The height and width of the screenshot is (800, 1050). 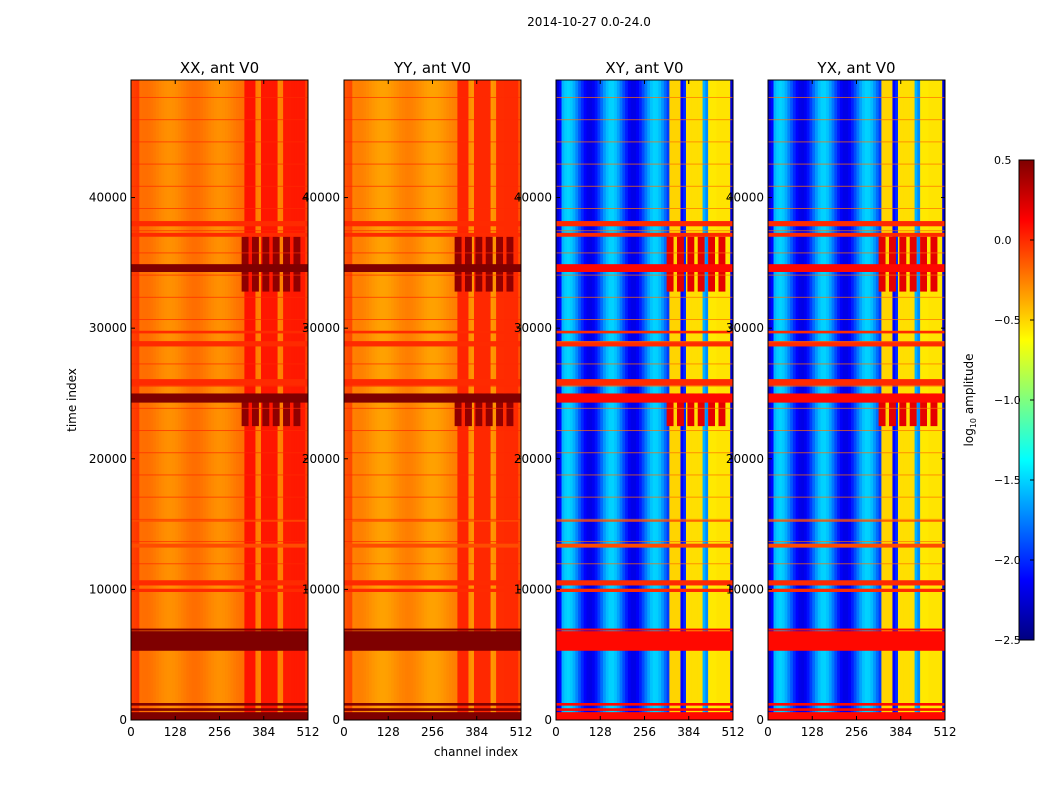 I want to click on figure-suptitle: 2014-10-27 0.0-24.0, so click(x=589, y=22).